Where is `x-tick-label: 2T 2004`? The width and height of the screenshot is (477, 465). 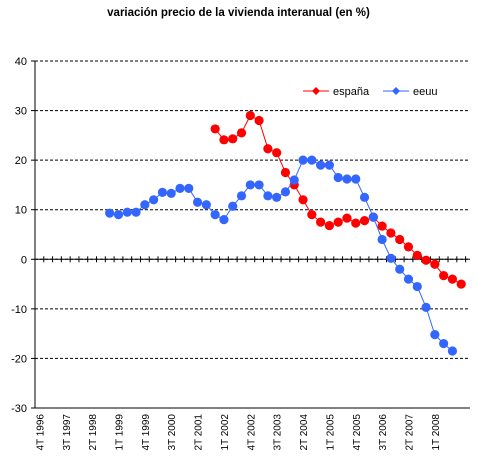 x-tick-label: 2T 2004 is located at coordinates (304, 432).